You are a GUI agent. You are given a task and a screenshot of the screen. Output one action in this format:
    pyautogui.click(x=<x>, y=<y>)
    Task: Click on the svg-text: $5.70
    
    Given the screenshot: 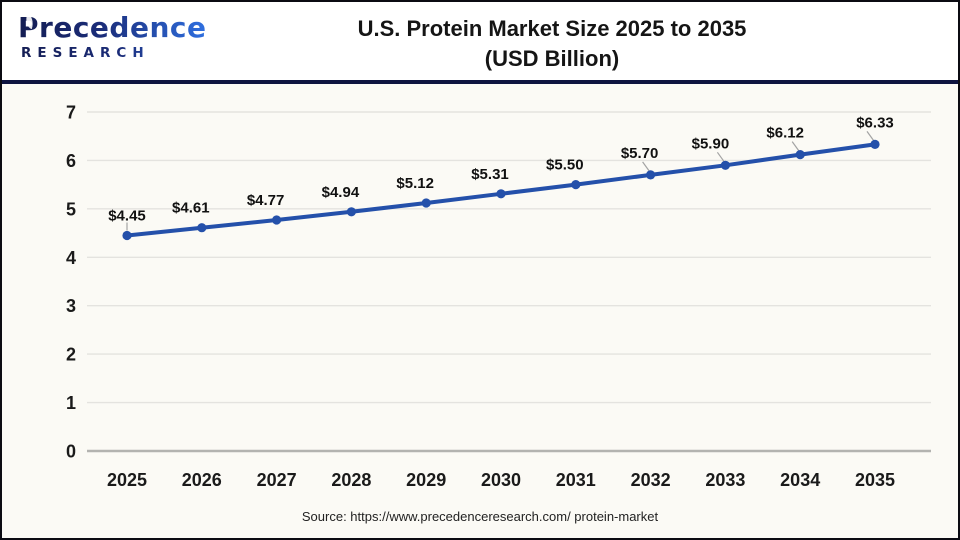 What is the action you would take?
    pyautogui.click(x=640, y=153)
    